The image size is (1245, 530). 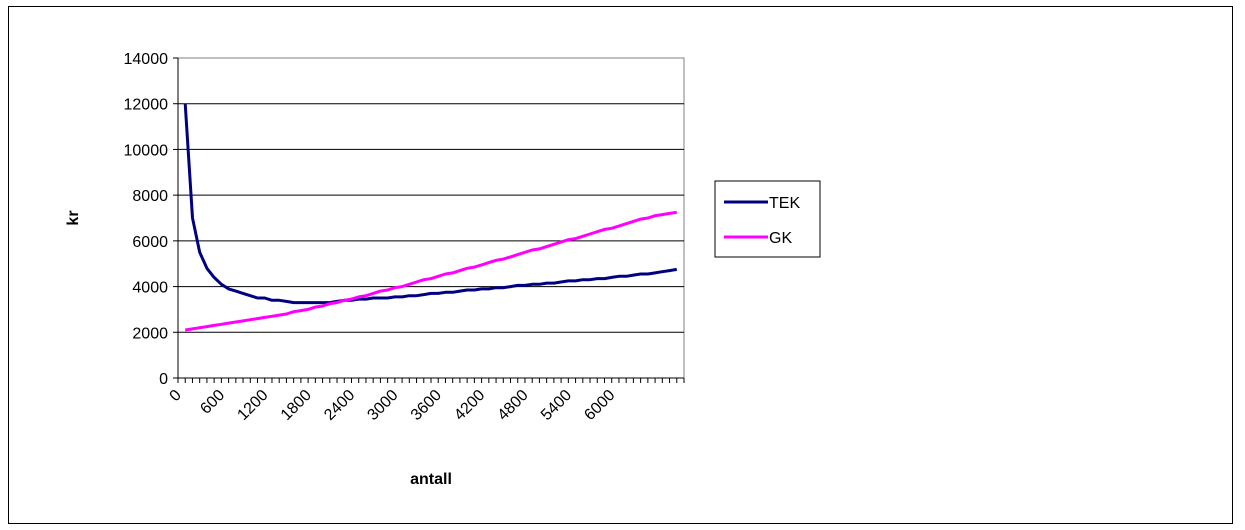 I want to click on y-tick-label: 8000, so click(x=150, y=196).